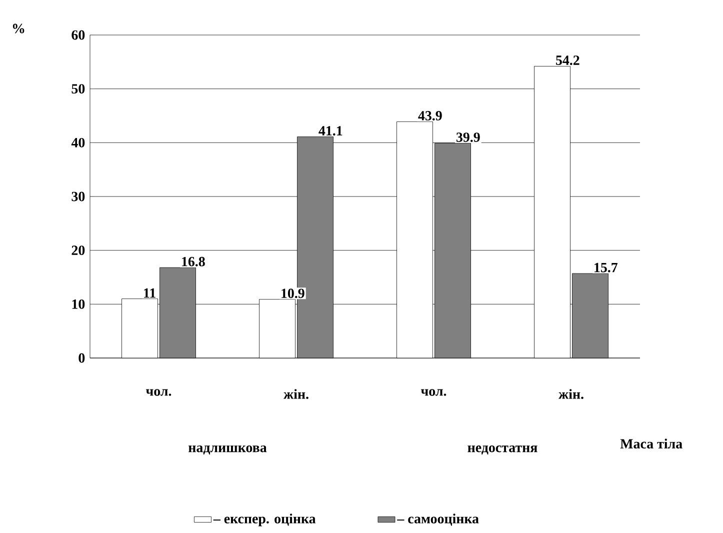 The height and width of the screenshot is (533, 723). I want to click on y-tick-label: 30, so click(78, 197).